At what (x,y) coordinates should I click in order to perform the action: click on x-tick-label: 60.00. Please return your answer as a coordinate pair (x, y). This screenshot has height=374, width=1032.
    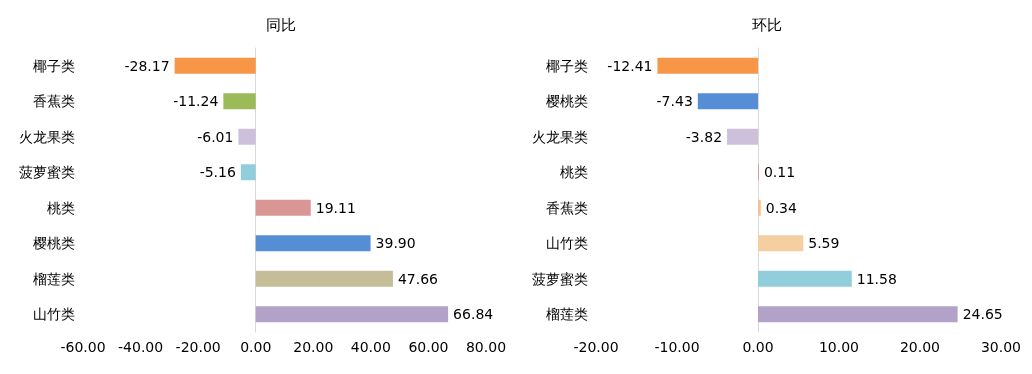
    Looking at the image, I should click on (428, 347).